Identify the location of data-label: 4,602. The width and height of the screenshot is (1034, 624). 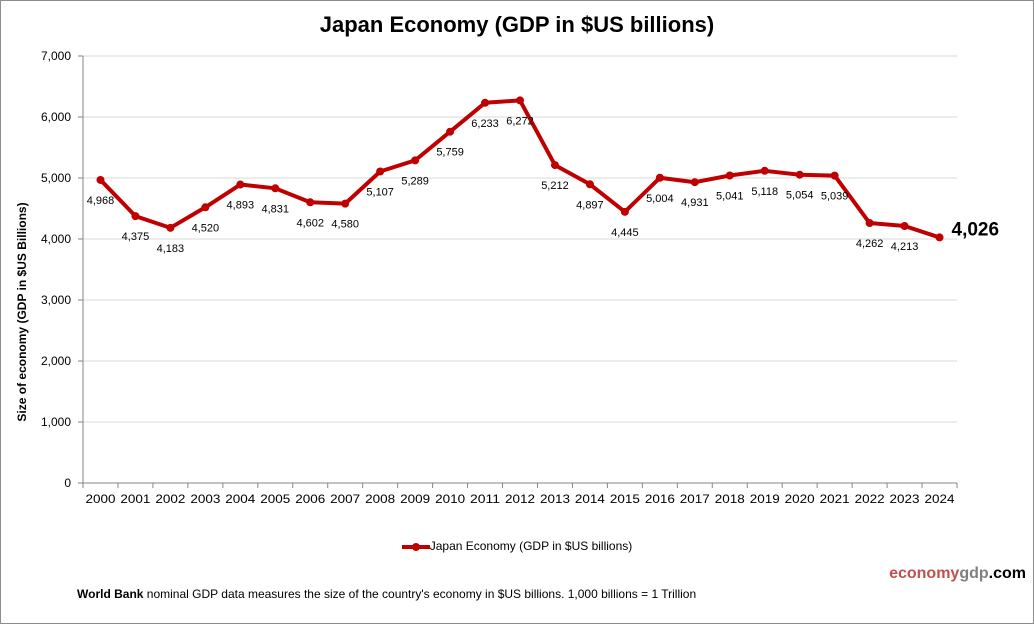
(310, 223).